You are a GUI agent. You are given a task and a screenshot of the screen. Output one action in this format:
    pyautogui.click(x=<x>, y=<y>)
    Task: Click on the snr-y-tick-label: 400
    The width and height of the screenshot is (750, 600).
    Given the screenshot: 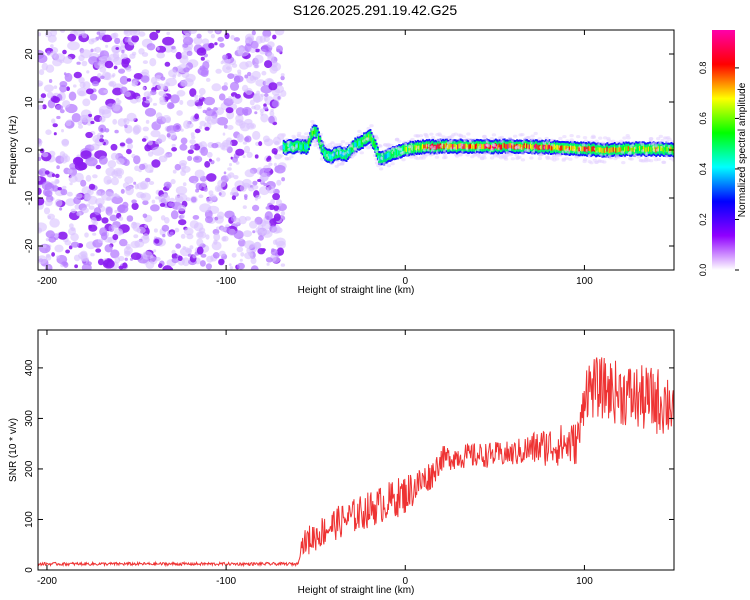 What is the action you would take?
    pyautogui.click(x=29, y=367)
    